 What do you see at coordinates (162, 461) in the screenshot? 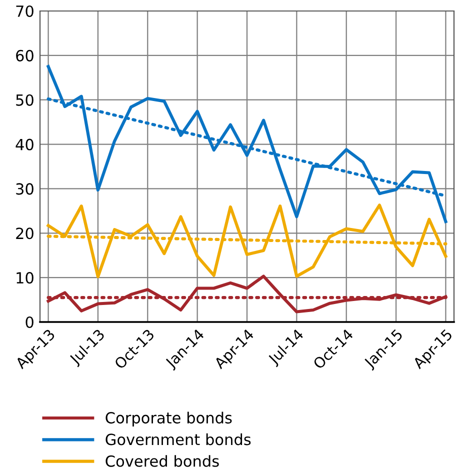
I see `legend-label: Covered bonds` at bounding box center [162, 461].